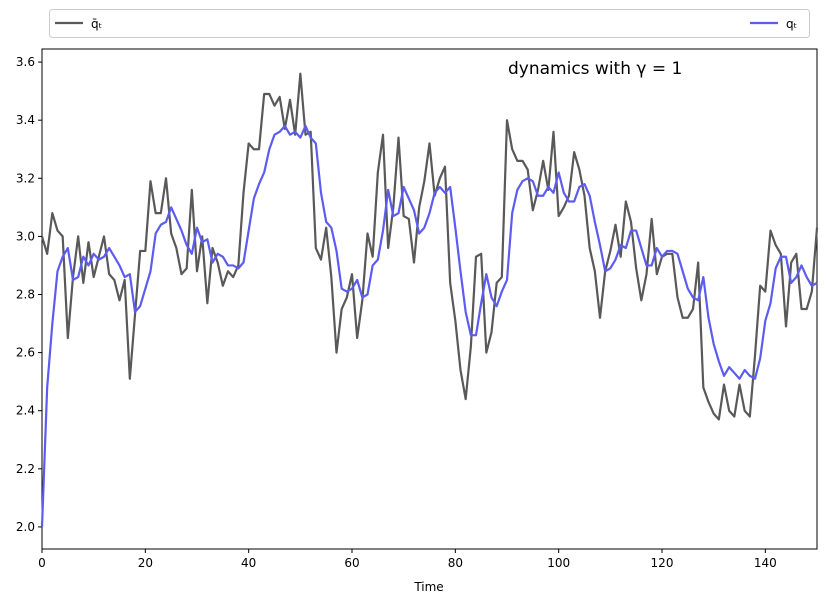 The image size is (826, 608). I want to click on x-tick-label: 0, so click(42, 563).